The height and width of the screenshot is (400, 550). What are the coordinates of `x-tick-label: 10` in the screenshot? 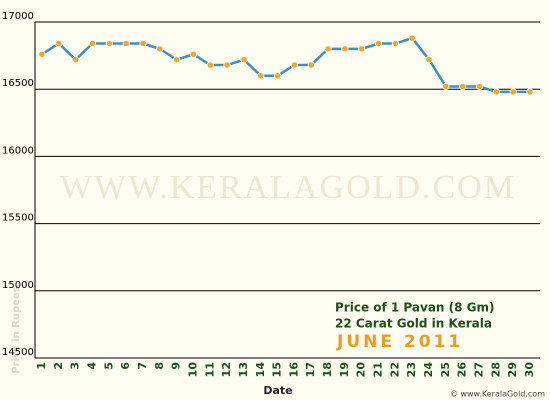 It's located at (192, 370).